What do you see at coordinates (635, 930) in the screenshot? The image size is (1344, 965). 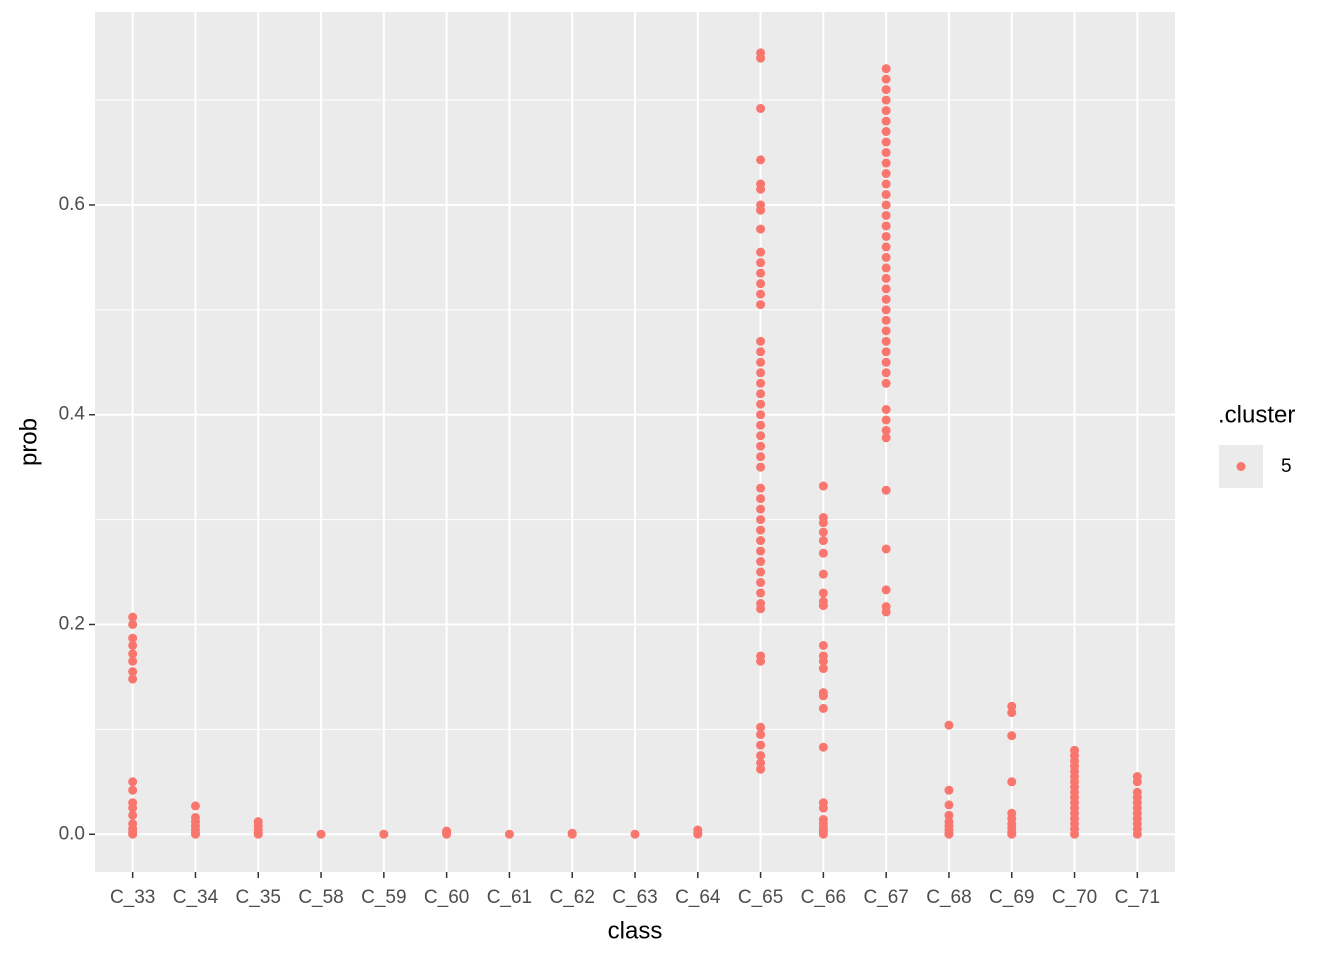 I see `x-axis-title: class` at bounding box center [635, 930].